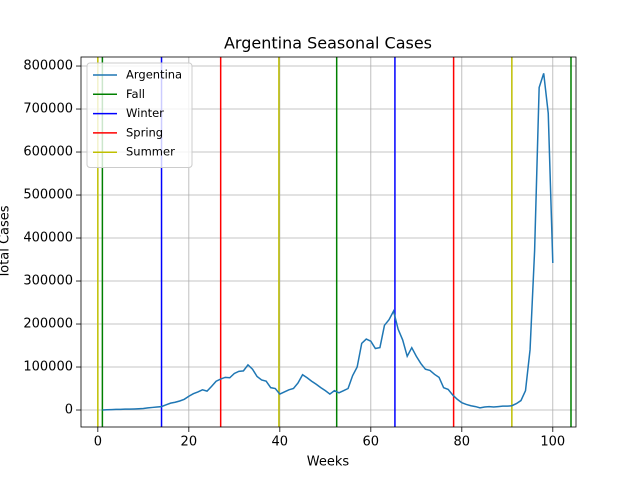  What do you see at coordinates (462, 442) in the screenshot?
I see `x-tick-label: 80` at bounding box center [462, 442].